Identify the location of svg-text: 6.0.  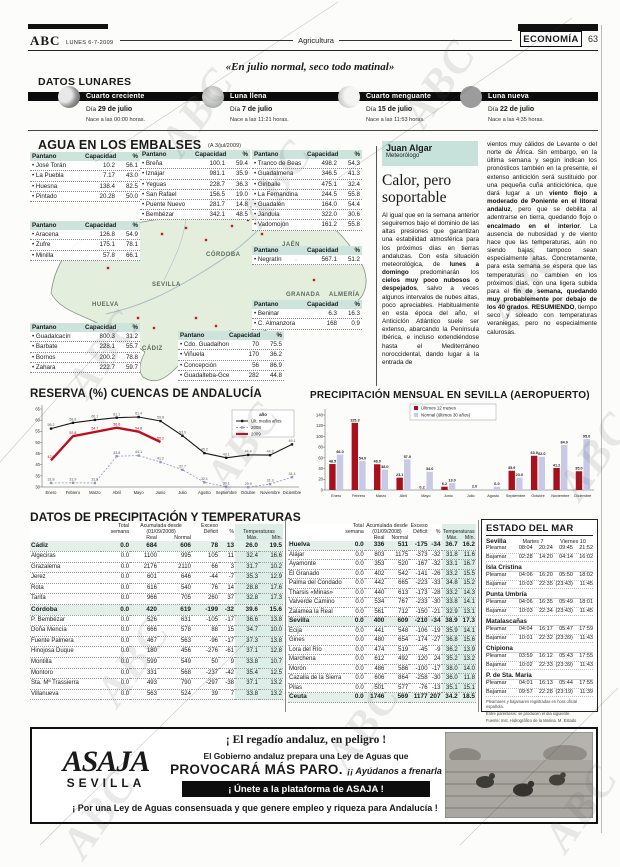
(496, 484).